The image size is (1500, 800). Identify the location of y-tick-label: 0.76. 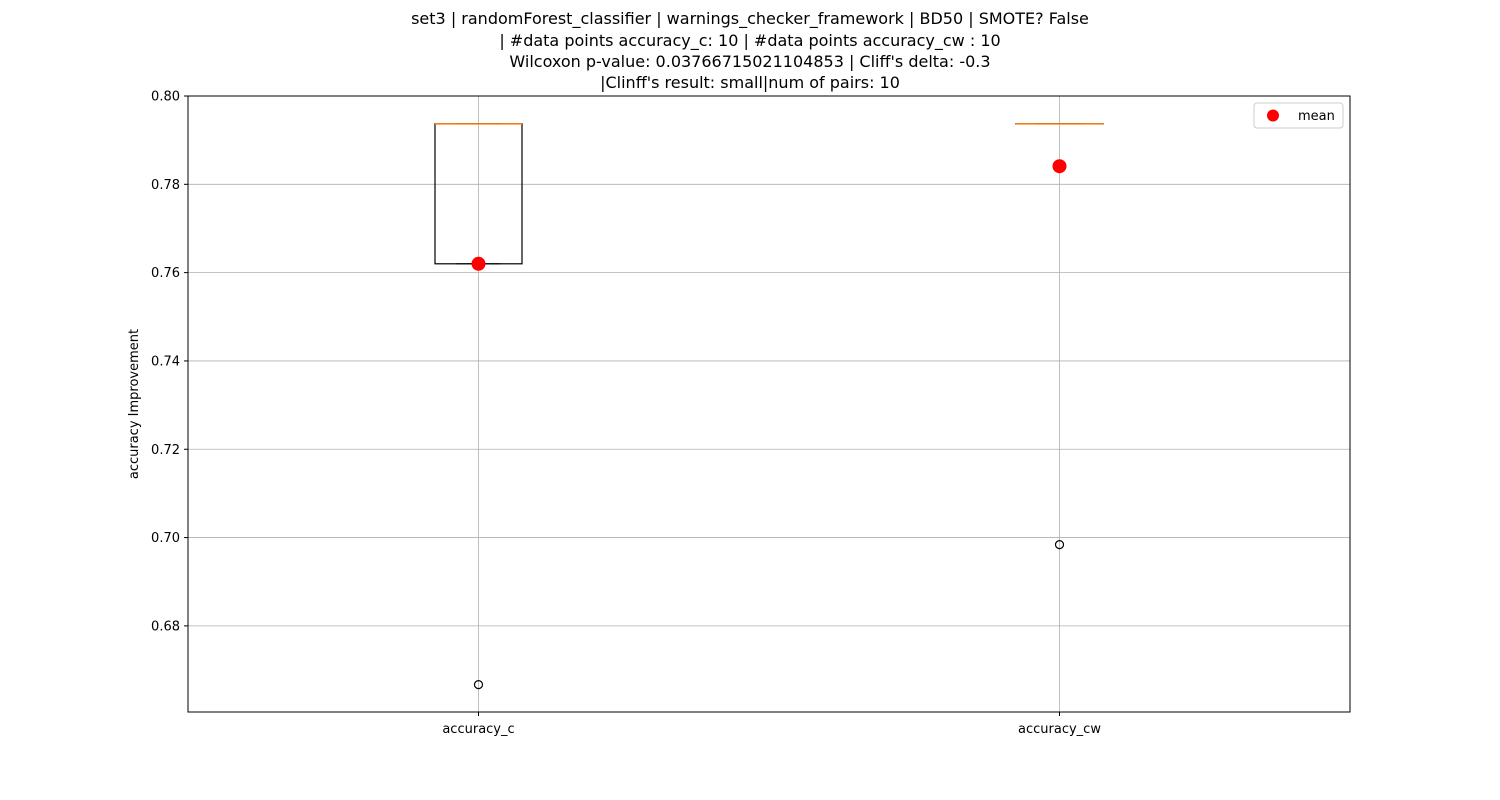
(165, 273).